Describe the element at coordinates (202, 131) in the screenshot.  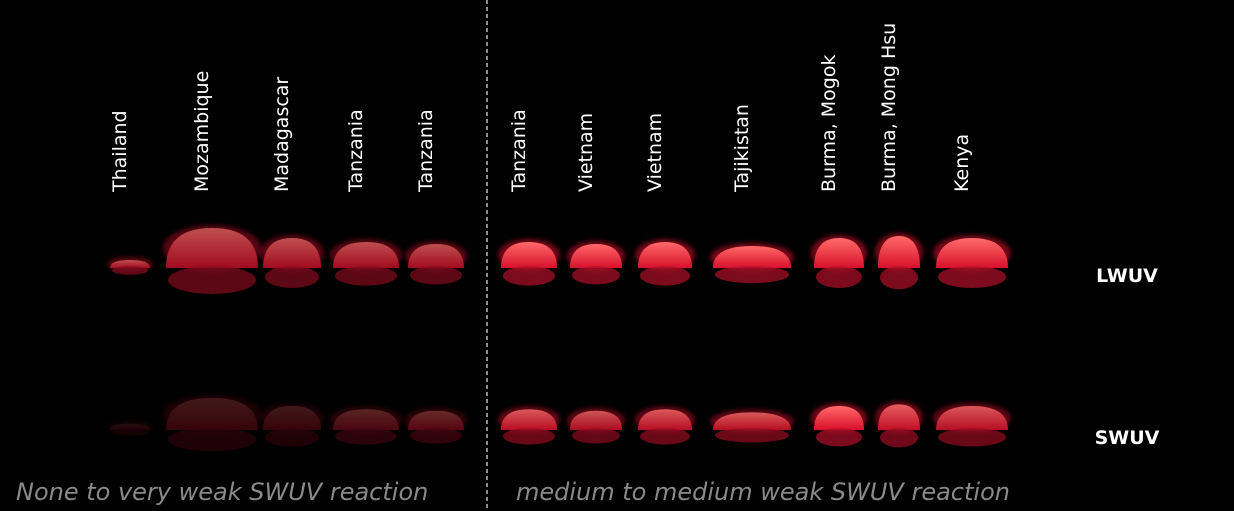
I see `sample-label: Mozambique` at that location.